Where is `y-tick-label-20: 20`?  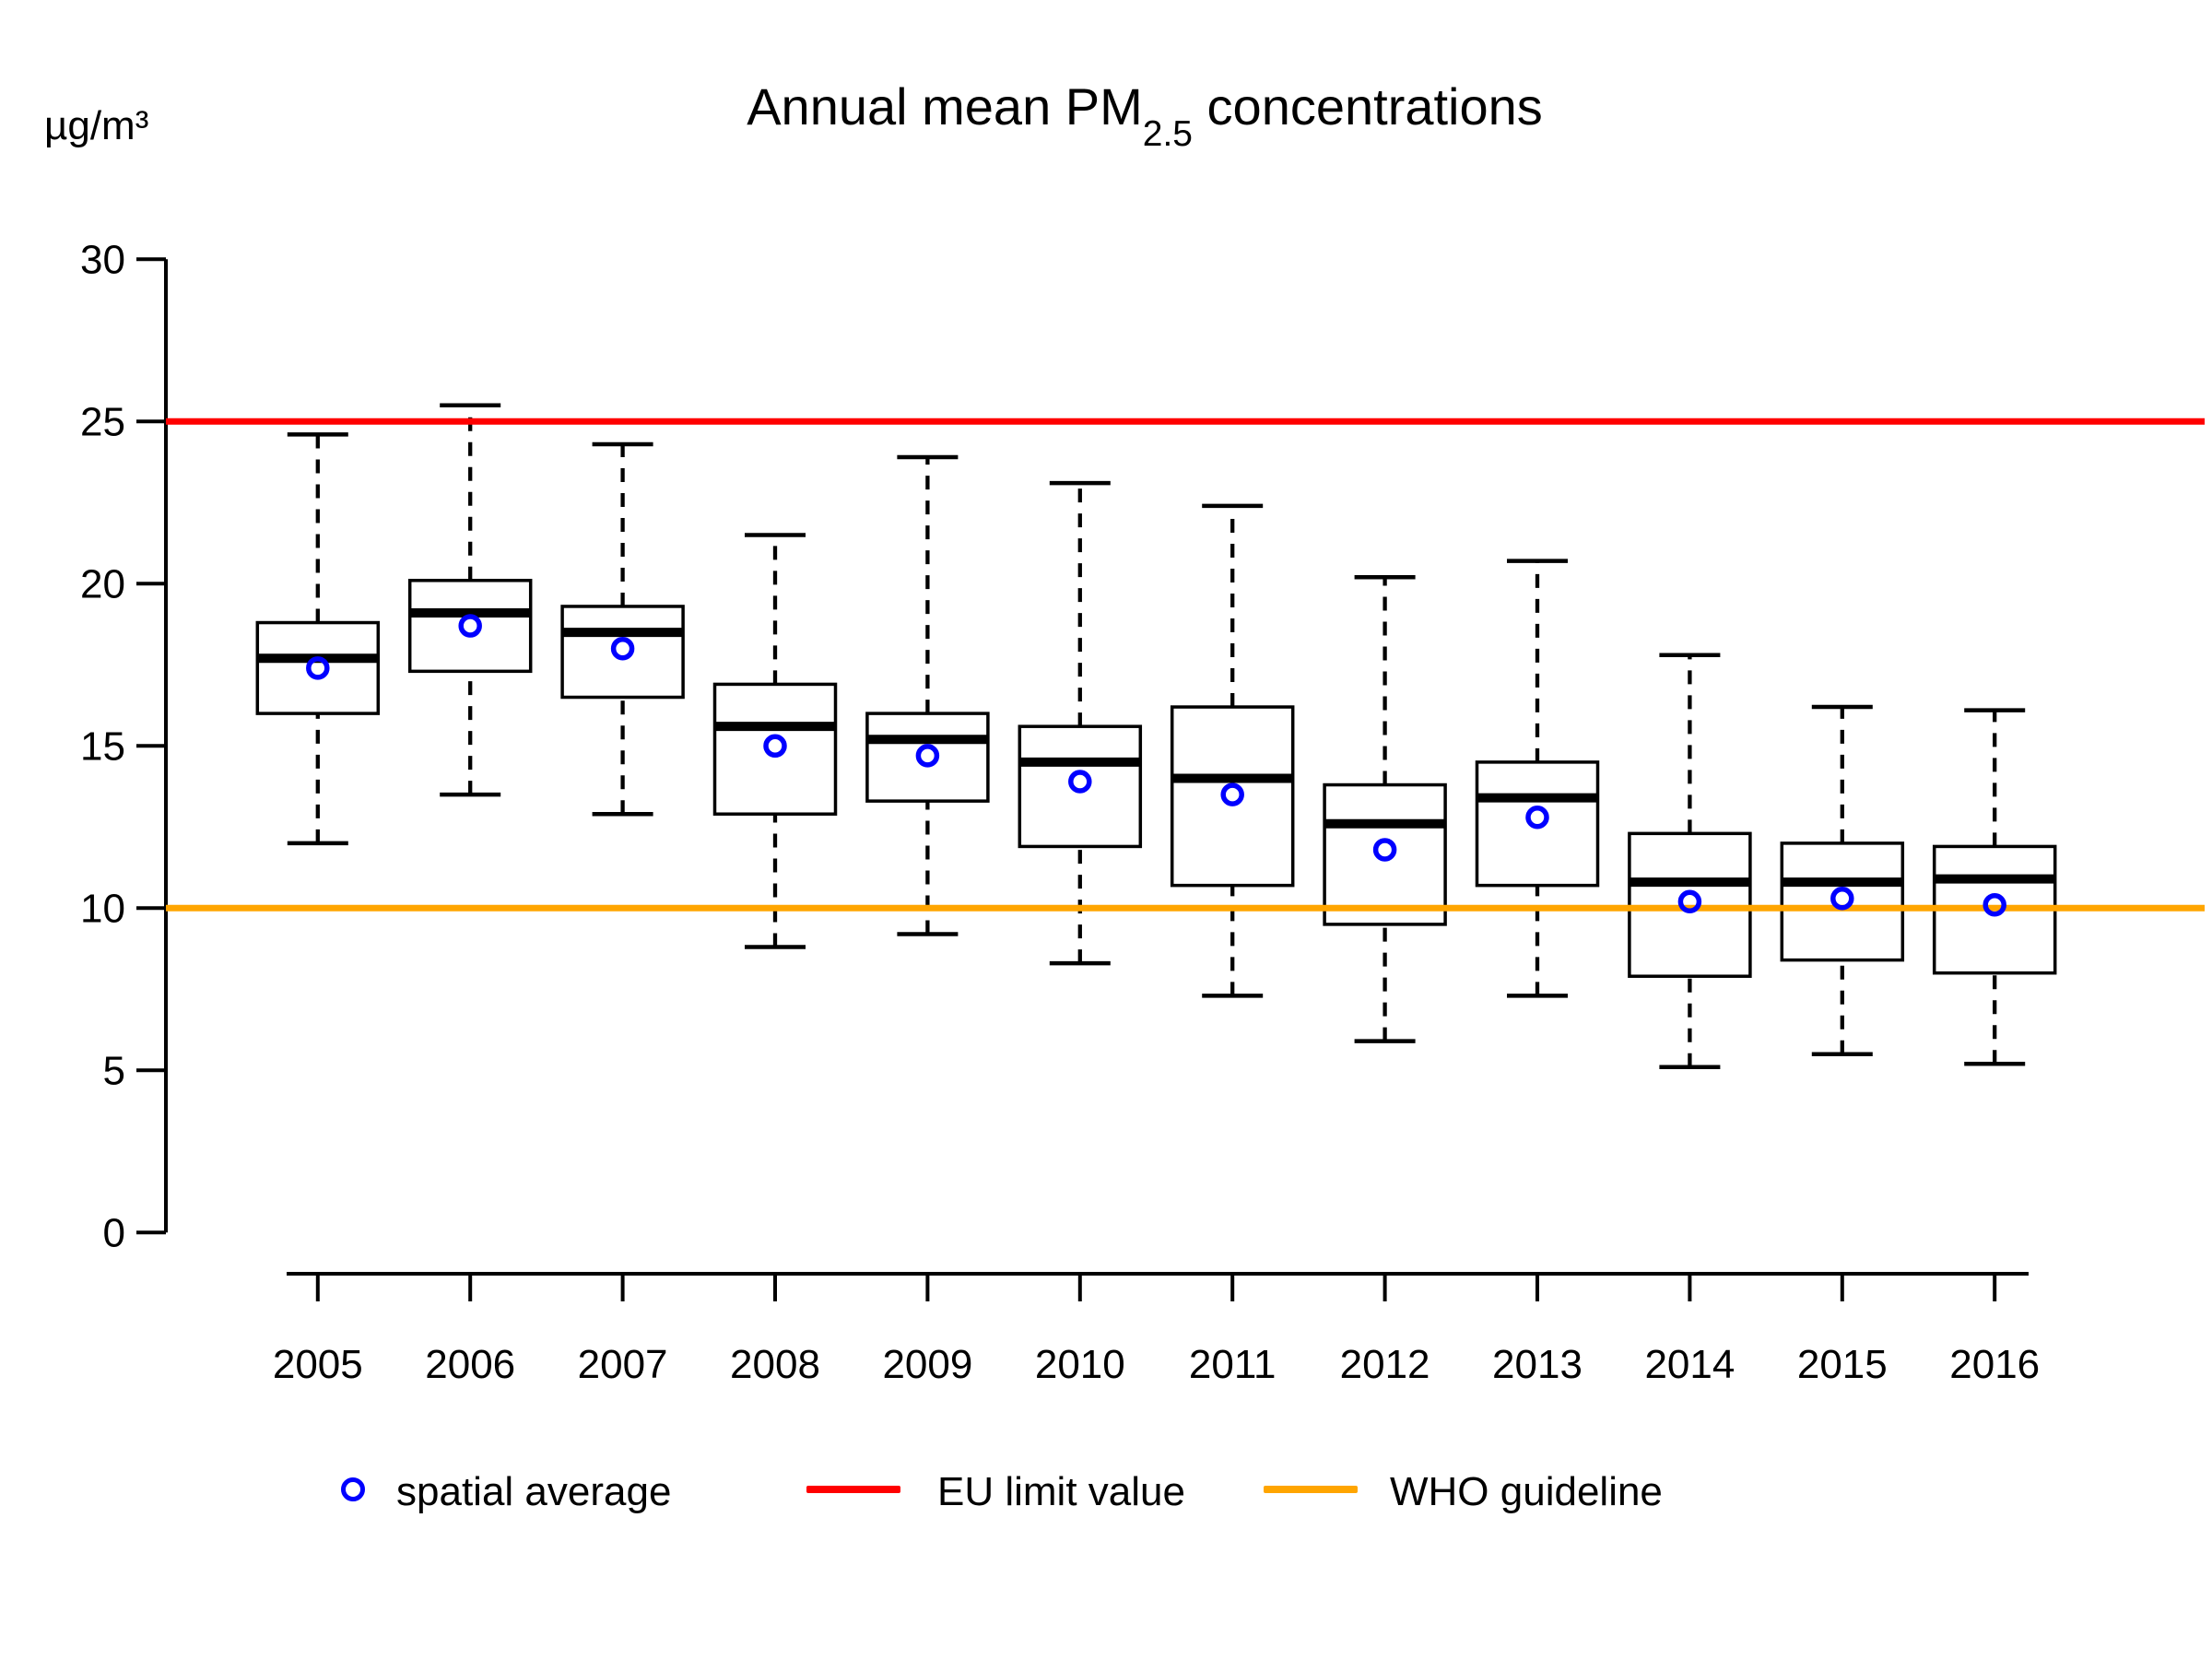 y-tick-label-20: 20 is located at coordinates (102, 583).